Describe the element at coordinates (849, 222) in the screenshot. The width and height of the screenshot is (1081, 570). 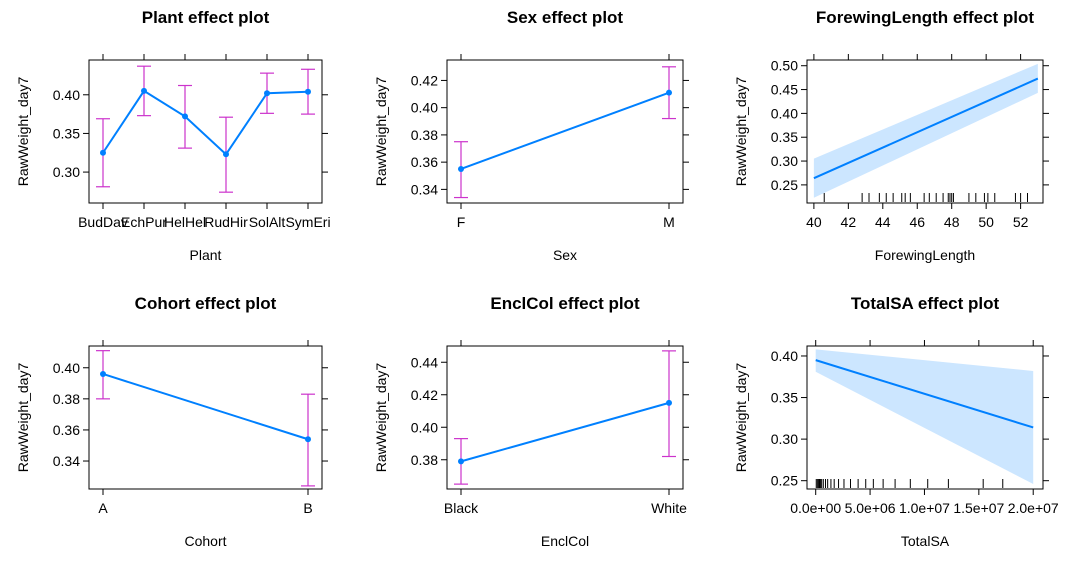
I see `x-tick-label: 42` at that location.